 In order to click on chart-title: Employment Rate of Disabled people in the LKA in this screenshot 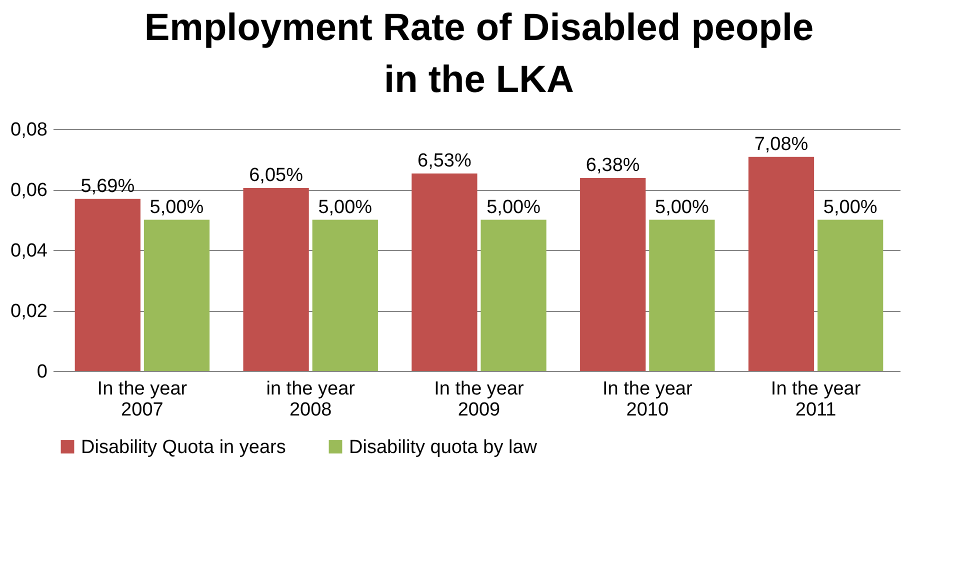, I will do `click(479, 54)`.